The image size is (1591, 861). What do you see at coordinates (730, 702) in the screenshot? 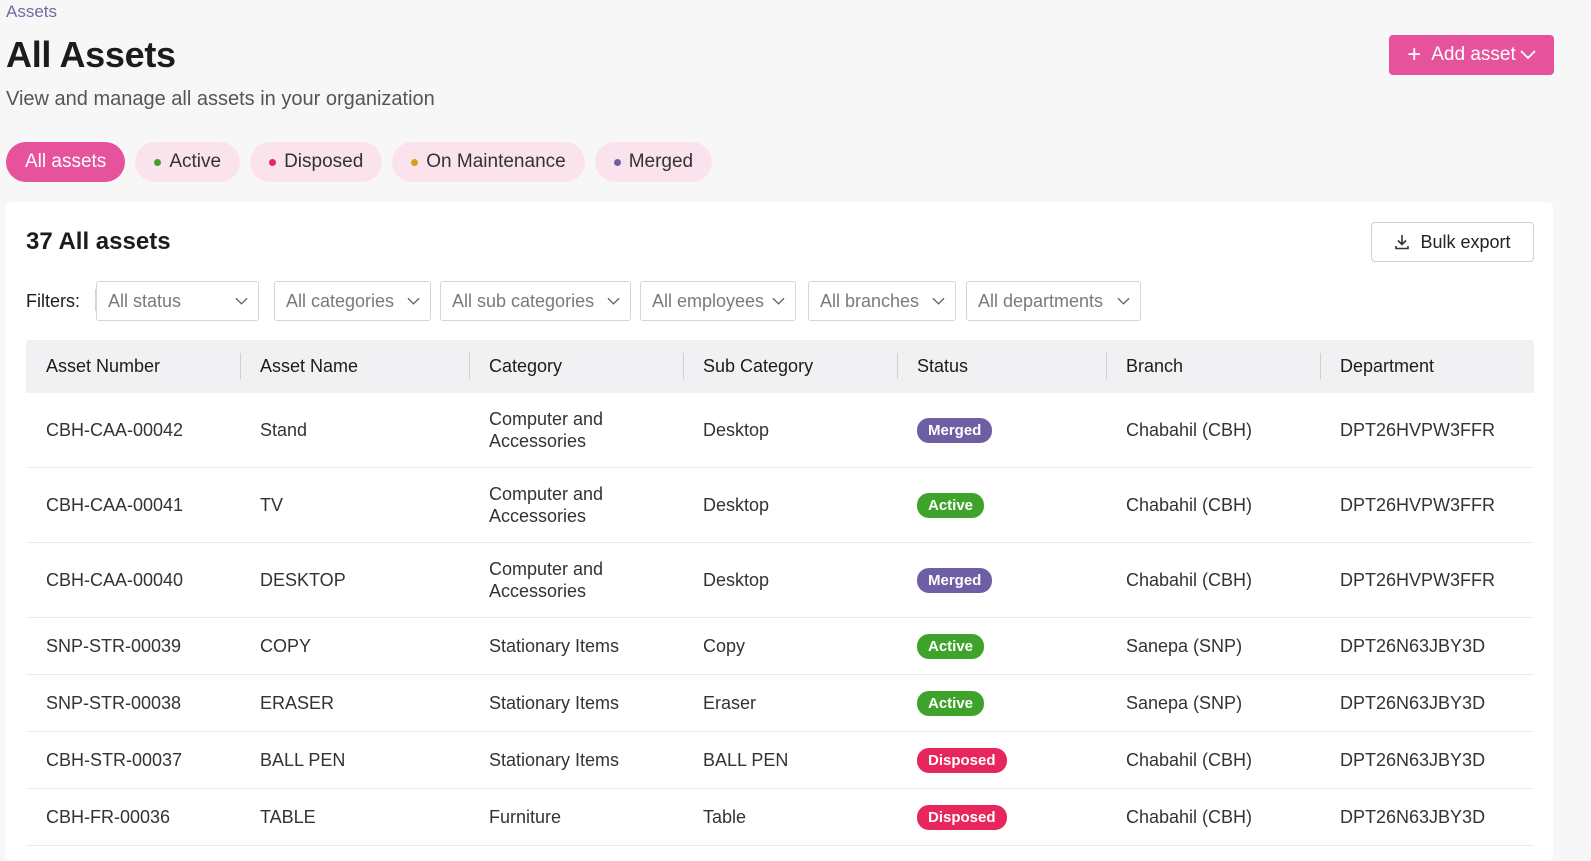
I see `cell-sub-category: Eraser` at bounding box center [730, 702].